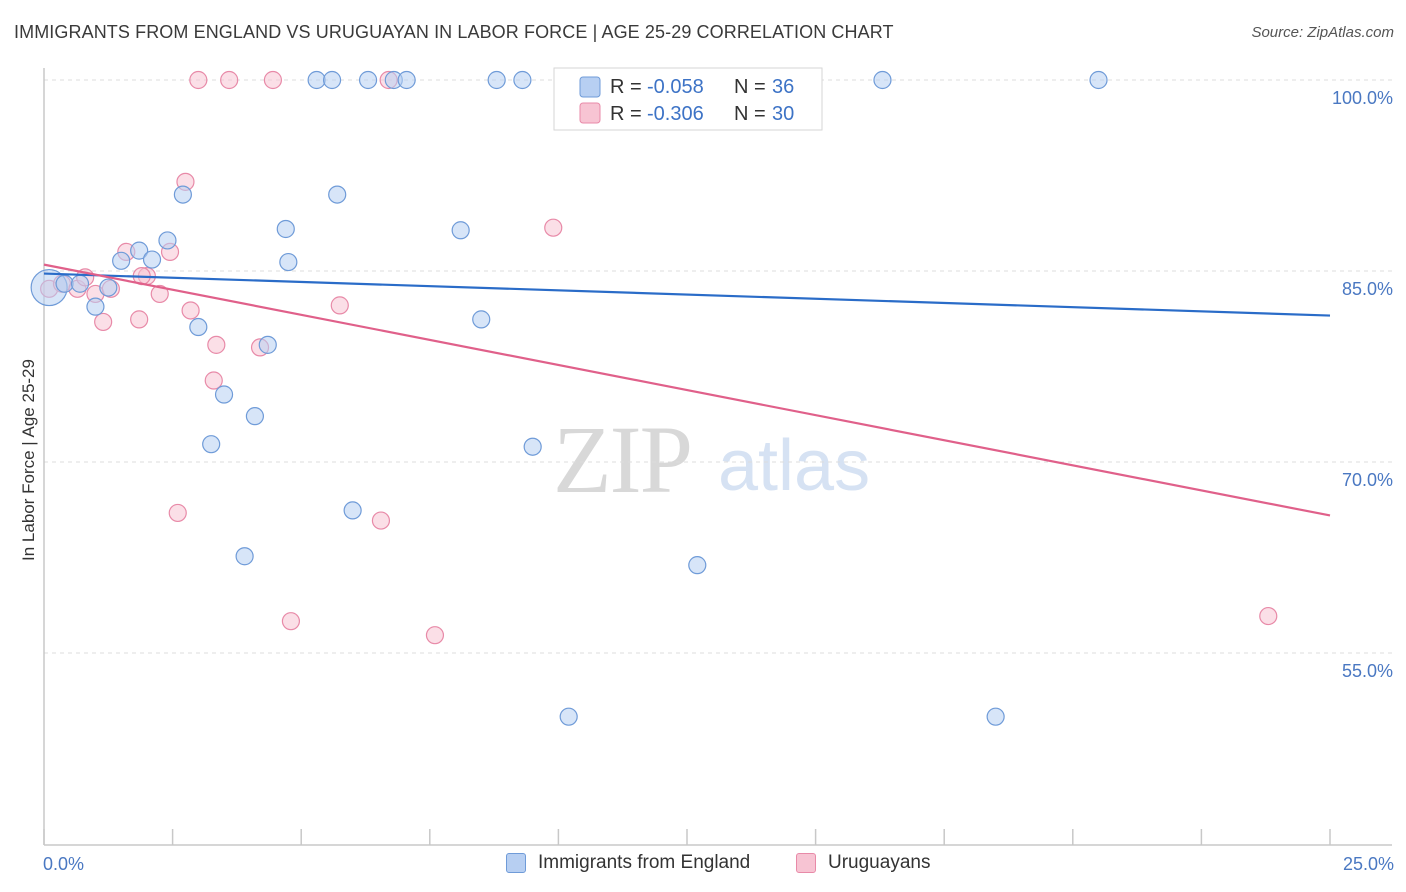 The height and width of the screenshot is (892, 1406). I want to click on y-tick-labels: 100.0% 85.0% 70.0% 55.0%, so click(1362, 384).